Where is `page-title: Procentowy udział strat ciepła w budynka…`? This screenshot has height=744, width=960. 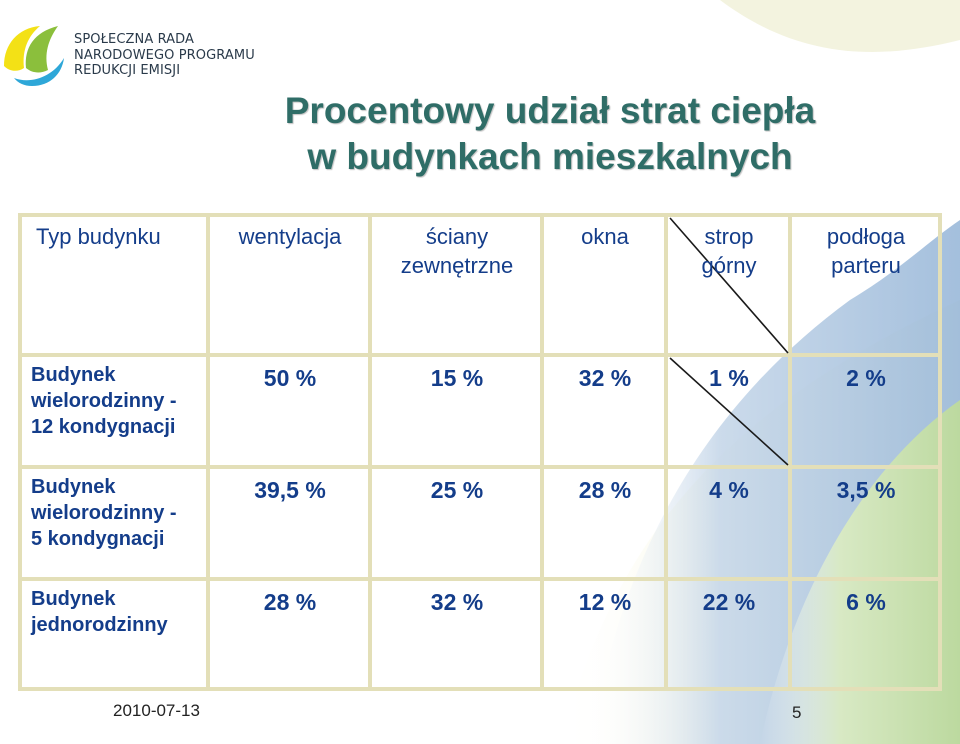 page-title: Procentowy udział strat ciepła w budynka… is located at coordinates (550, 134).